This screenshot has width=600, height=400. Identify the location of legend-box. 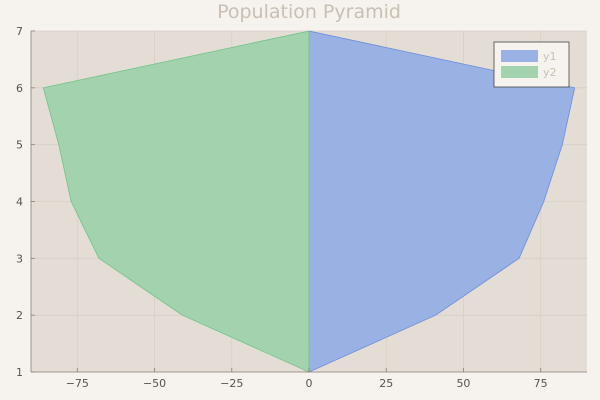
(531, 64).